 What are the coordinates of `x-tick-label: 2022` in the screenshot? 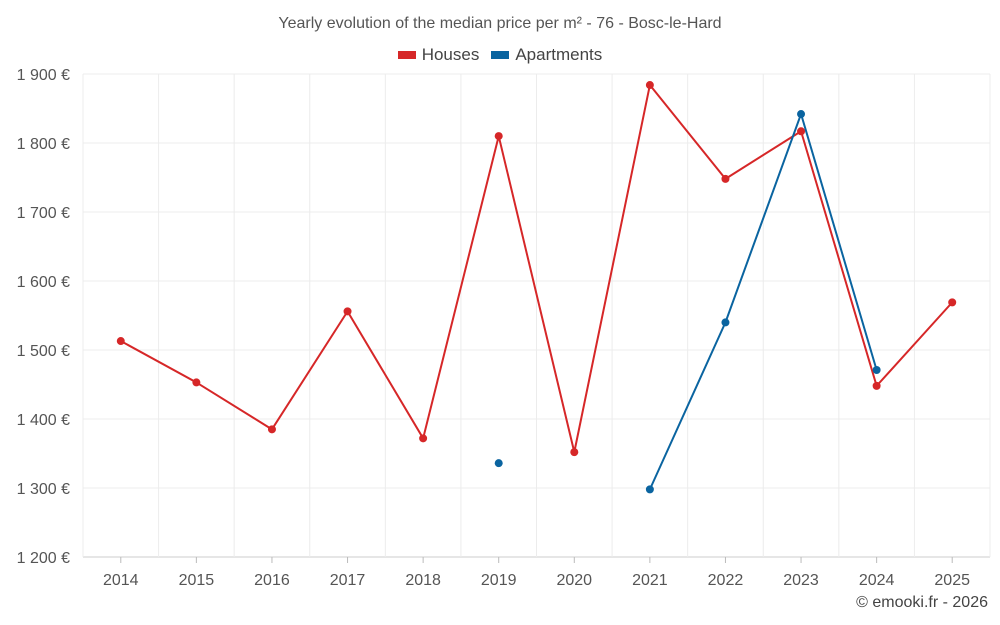 It's located at (726, 580).